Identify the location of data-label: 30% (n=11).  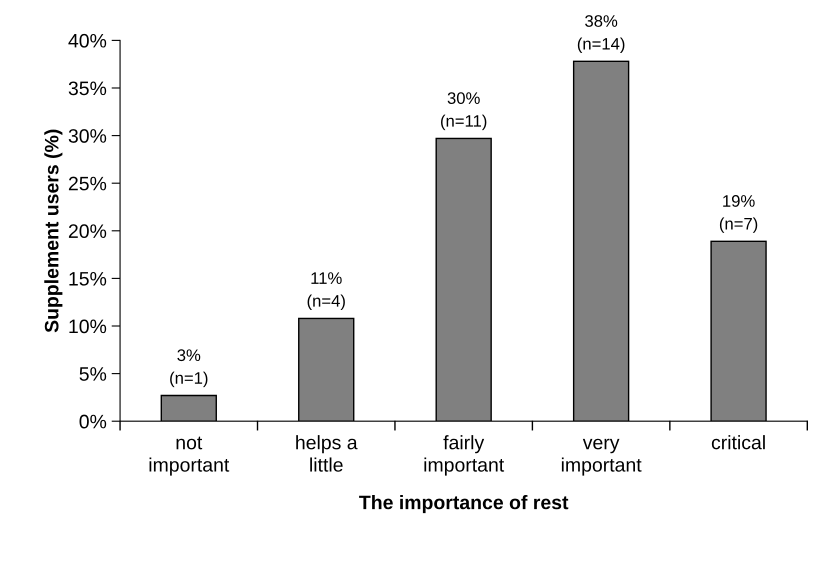
(463, 111).